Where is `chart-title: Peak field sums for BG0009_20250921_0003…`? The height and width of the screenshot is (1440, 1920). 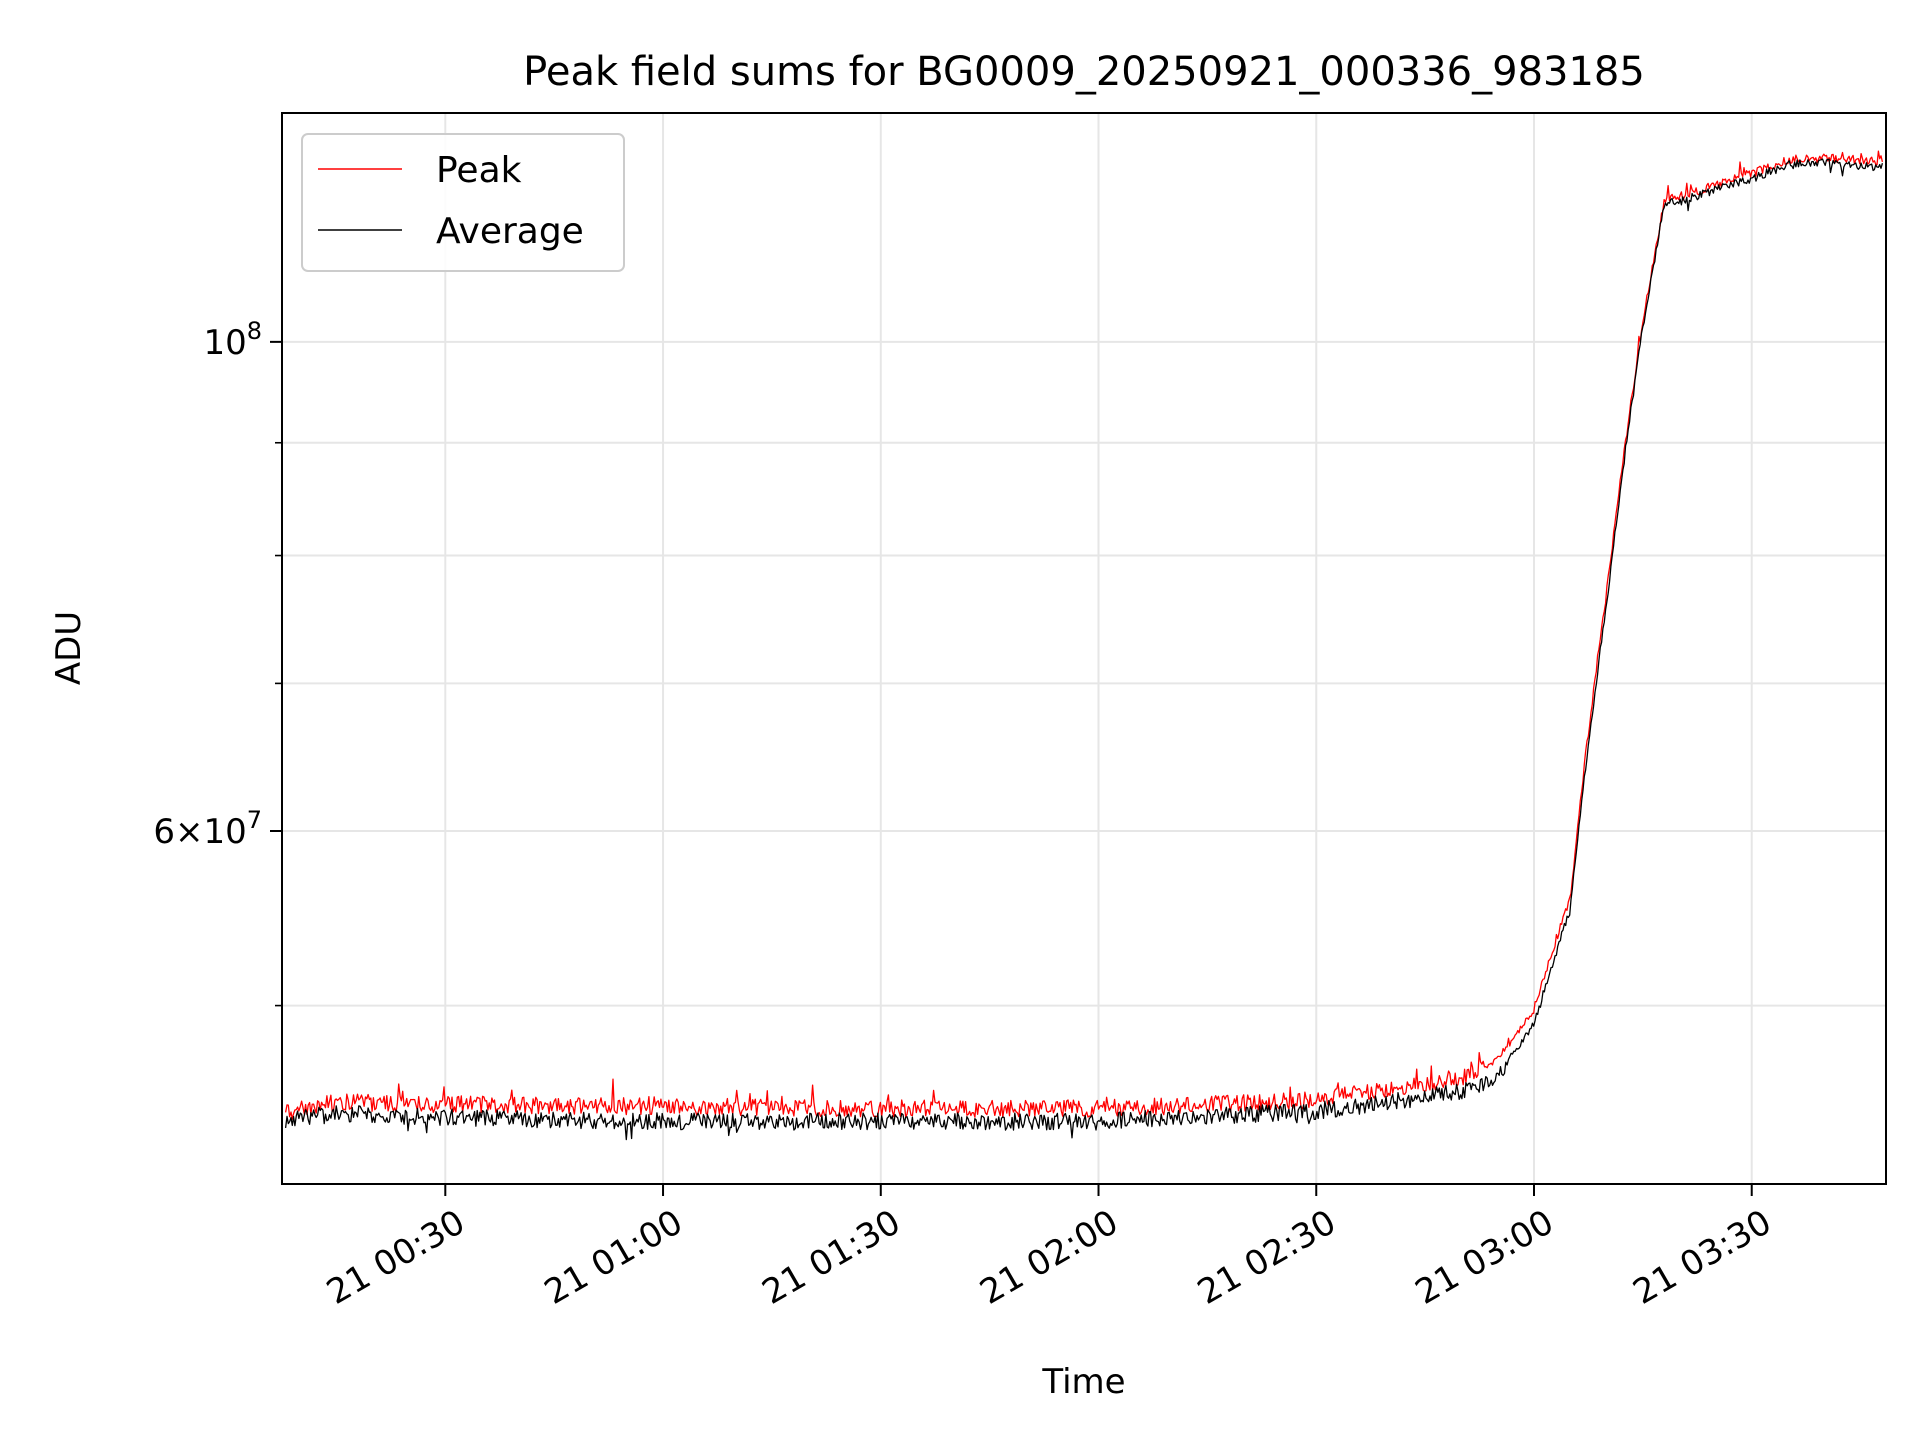 chart-title: Peak field sums for BG0009_20250921_0003… is located at coordinates (1084, 72).